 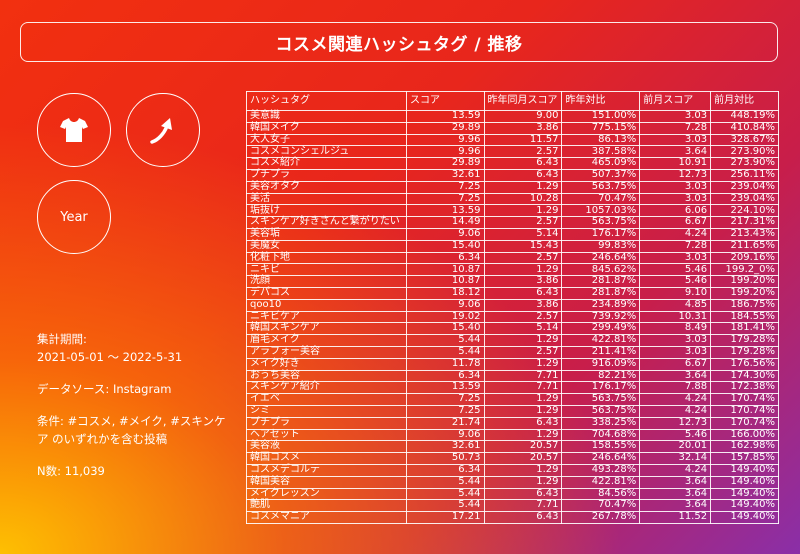 I want to click on cell-mom: 186.75%, so click(x=744, y=305).